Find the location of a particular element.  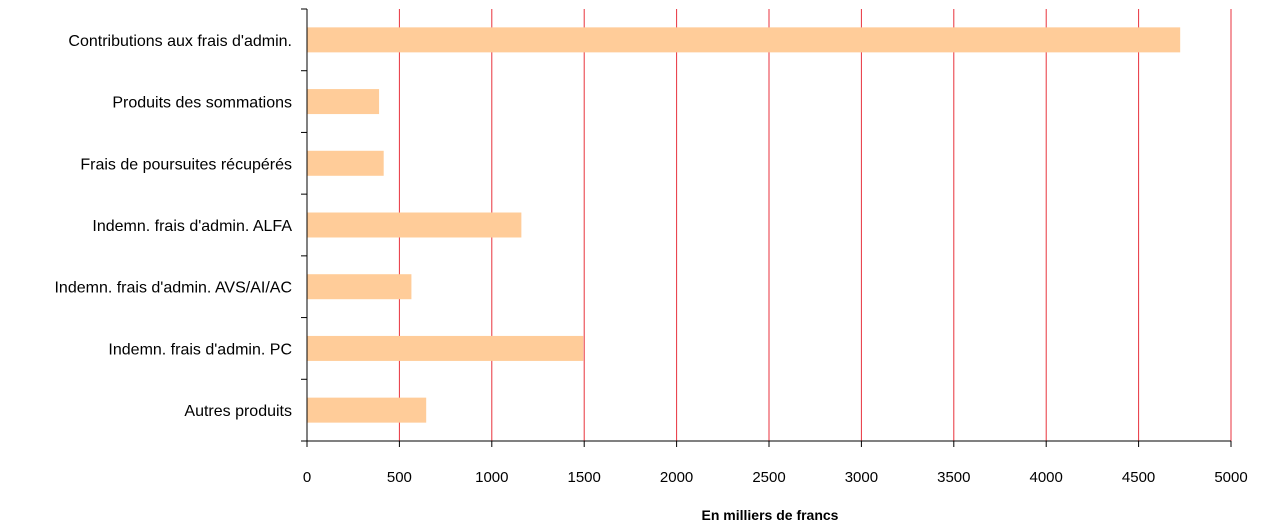

x-tick-label: 4500 is located at coordinates (1138, 477).